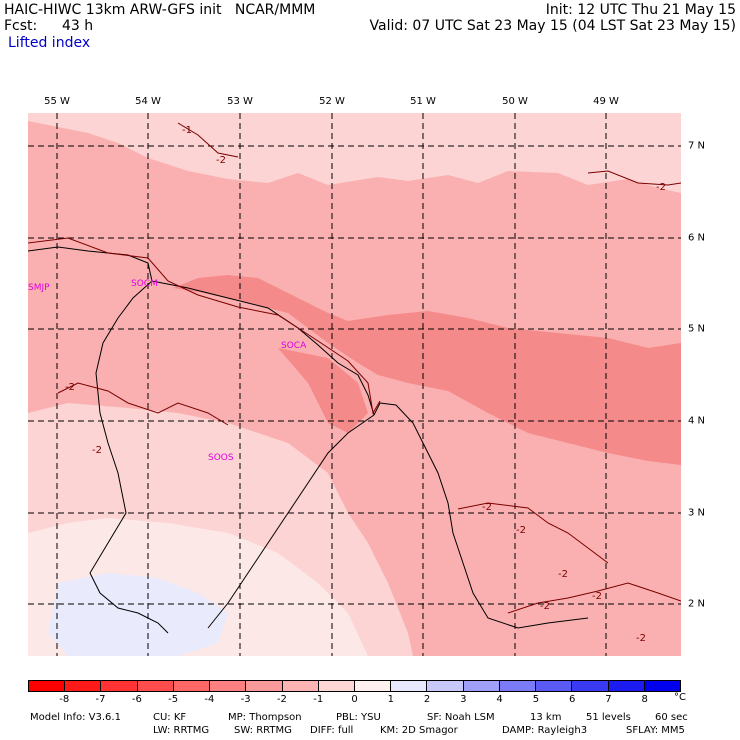  Describe the element at coordinates (680, 697) in the screenshot. I see `colorbar-unit: °C` at that location.